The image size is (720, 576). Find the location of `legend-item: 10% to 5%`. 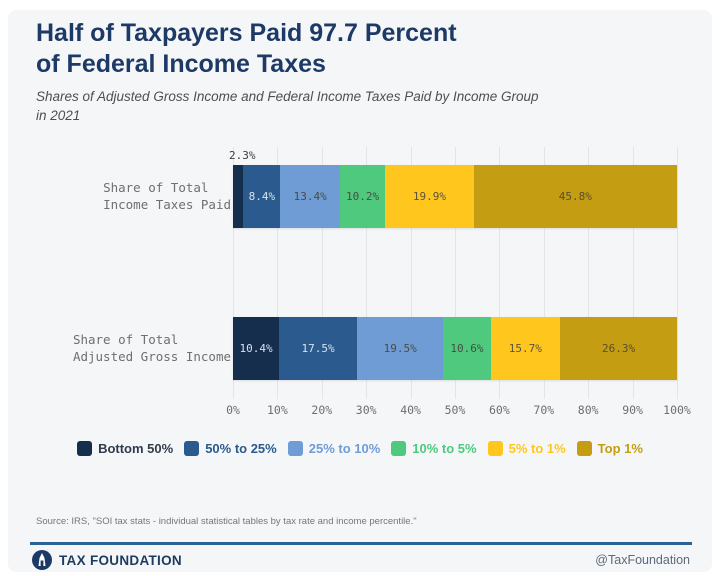

legend-item: 10% to 5% is located at coordinates (434, 448).